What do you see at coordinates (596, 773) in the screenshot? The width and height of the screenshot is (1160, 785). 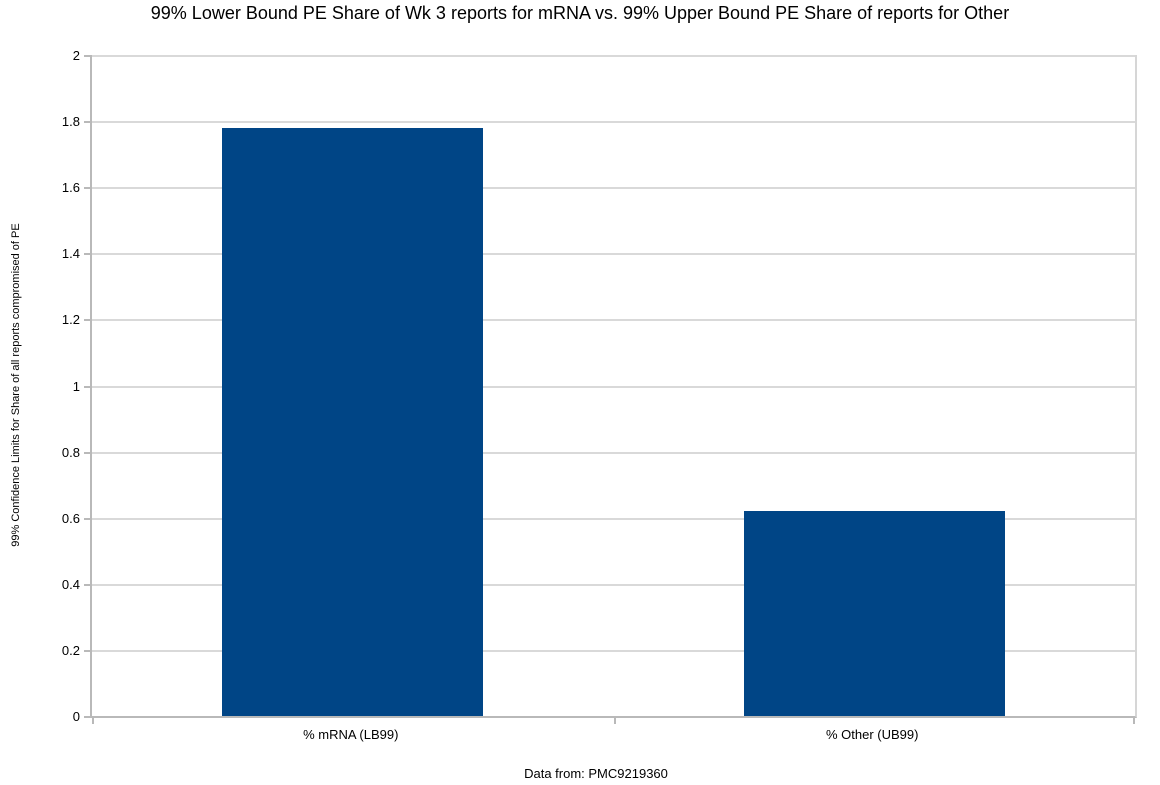 I see `data-source-note: Data from: PMC9219360` at bounding box center [596, 773].